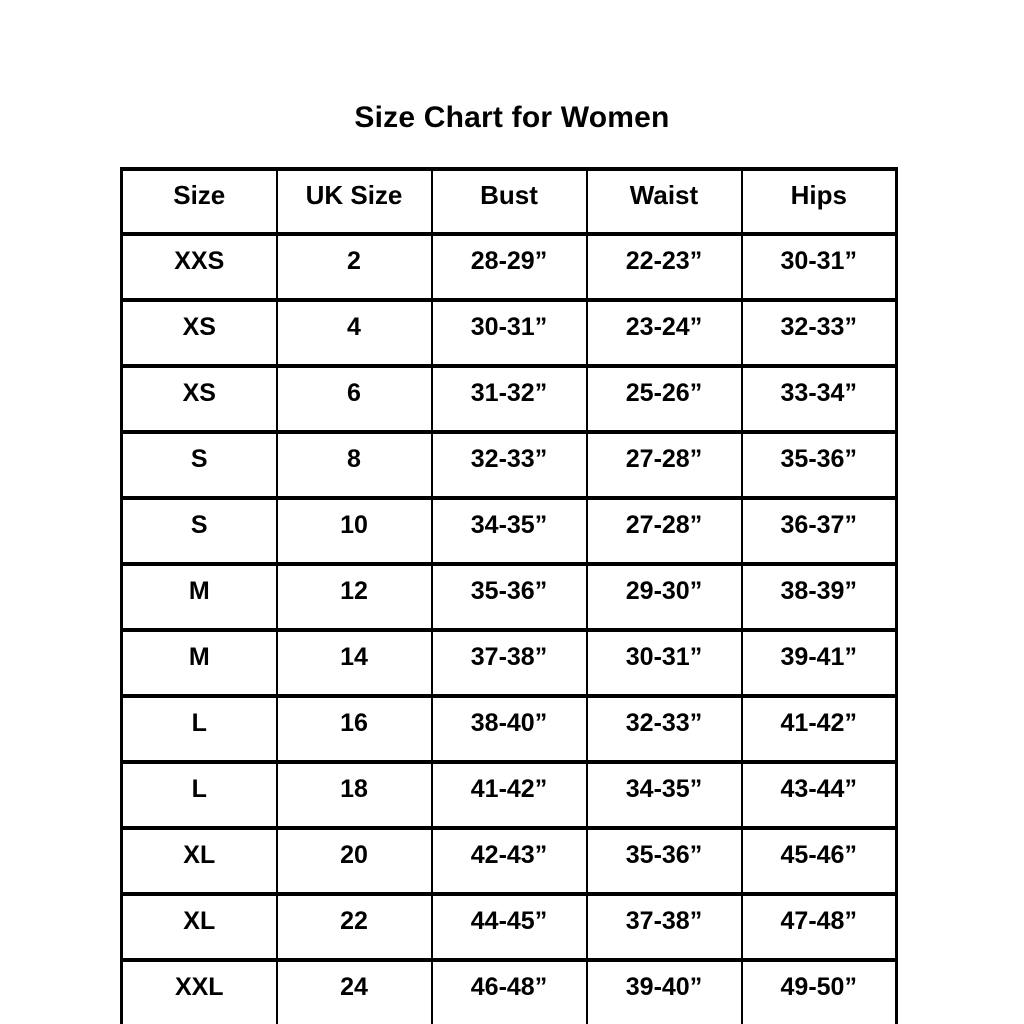  What do you see at coordinates (354, 927) in the screenshot?
I see `table-cell: 22` at bounding box center [354, 927].